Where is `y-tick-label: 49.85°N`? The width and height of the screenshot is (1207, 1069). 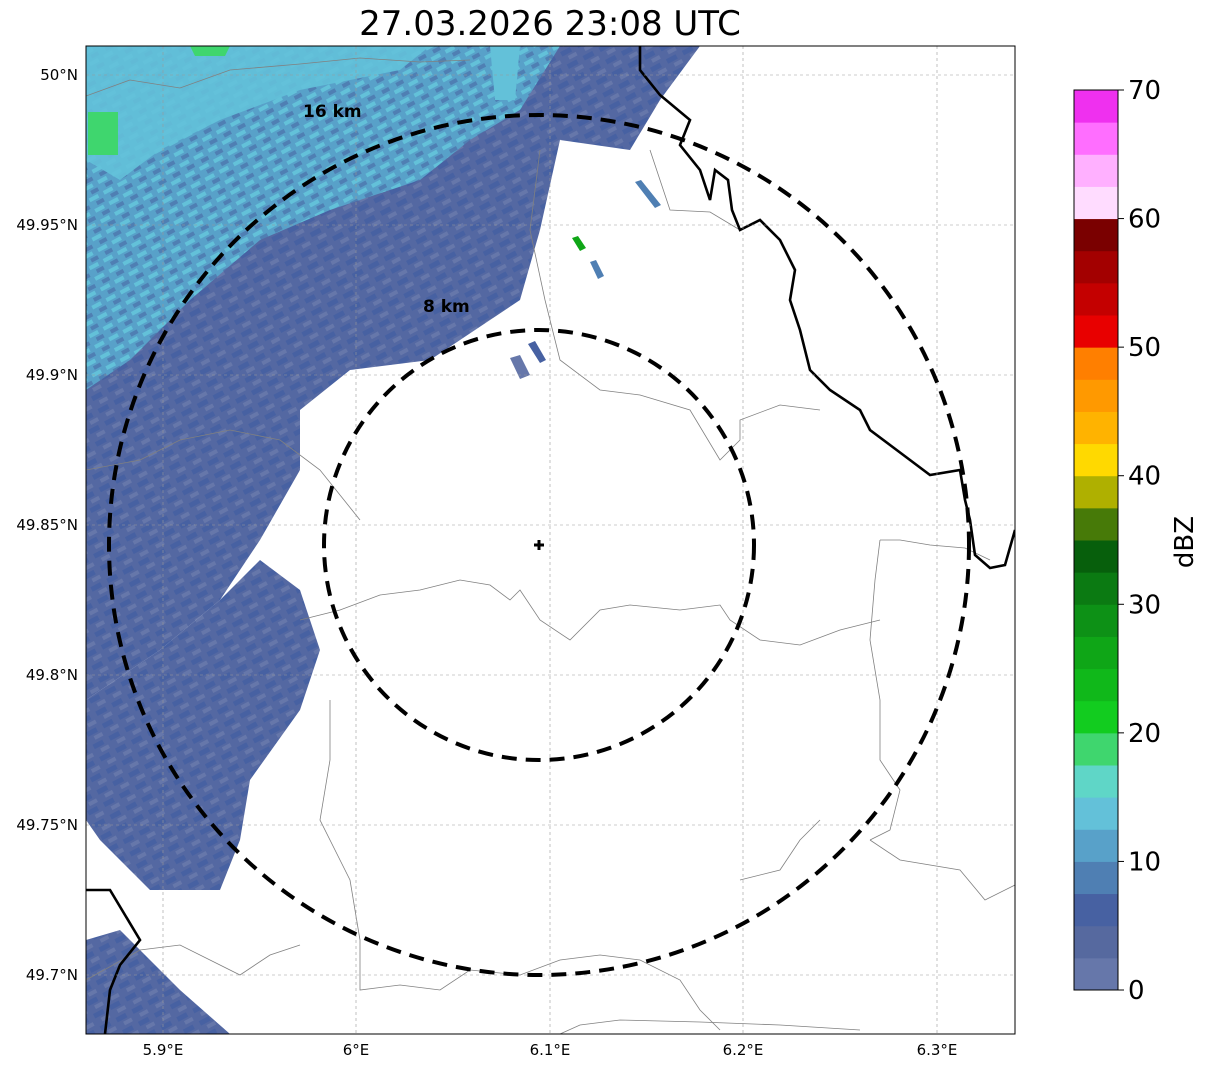 y-tick-label: 49.85°N is located at coordinates (47, 525).